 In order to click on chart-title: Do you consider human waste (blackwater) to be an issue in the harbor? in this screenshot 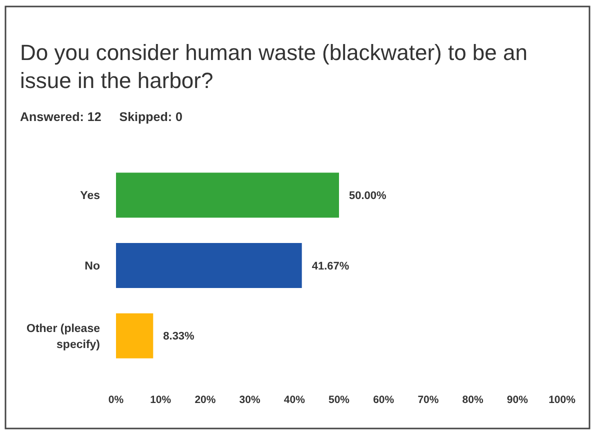, I will do `click(274, 66)`.